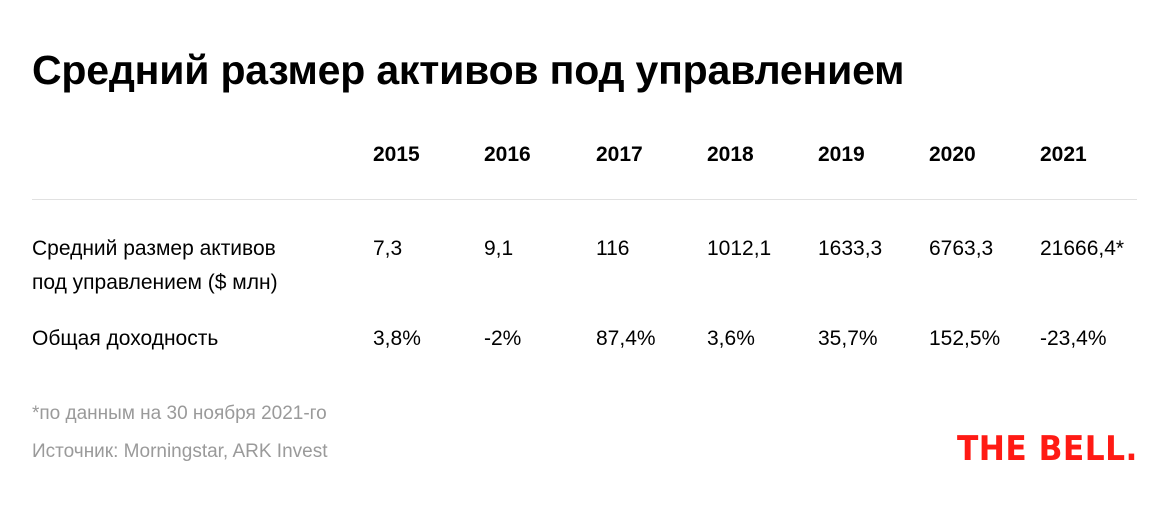  Describe the element at coordinates (396, 154) in the screenshot. I see `year-header: 2015` at that location.